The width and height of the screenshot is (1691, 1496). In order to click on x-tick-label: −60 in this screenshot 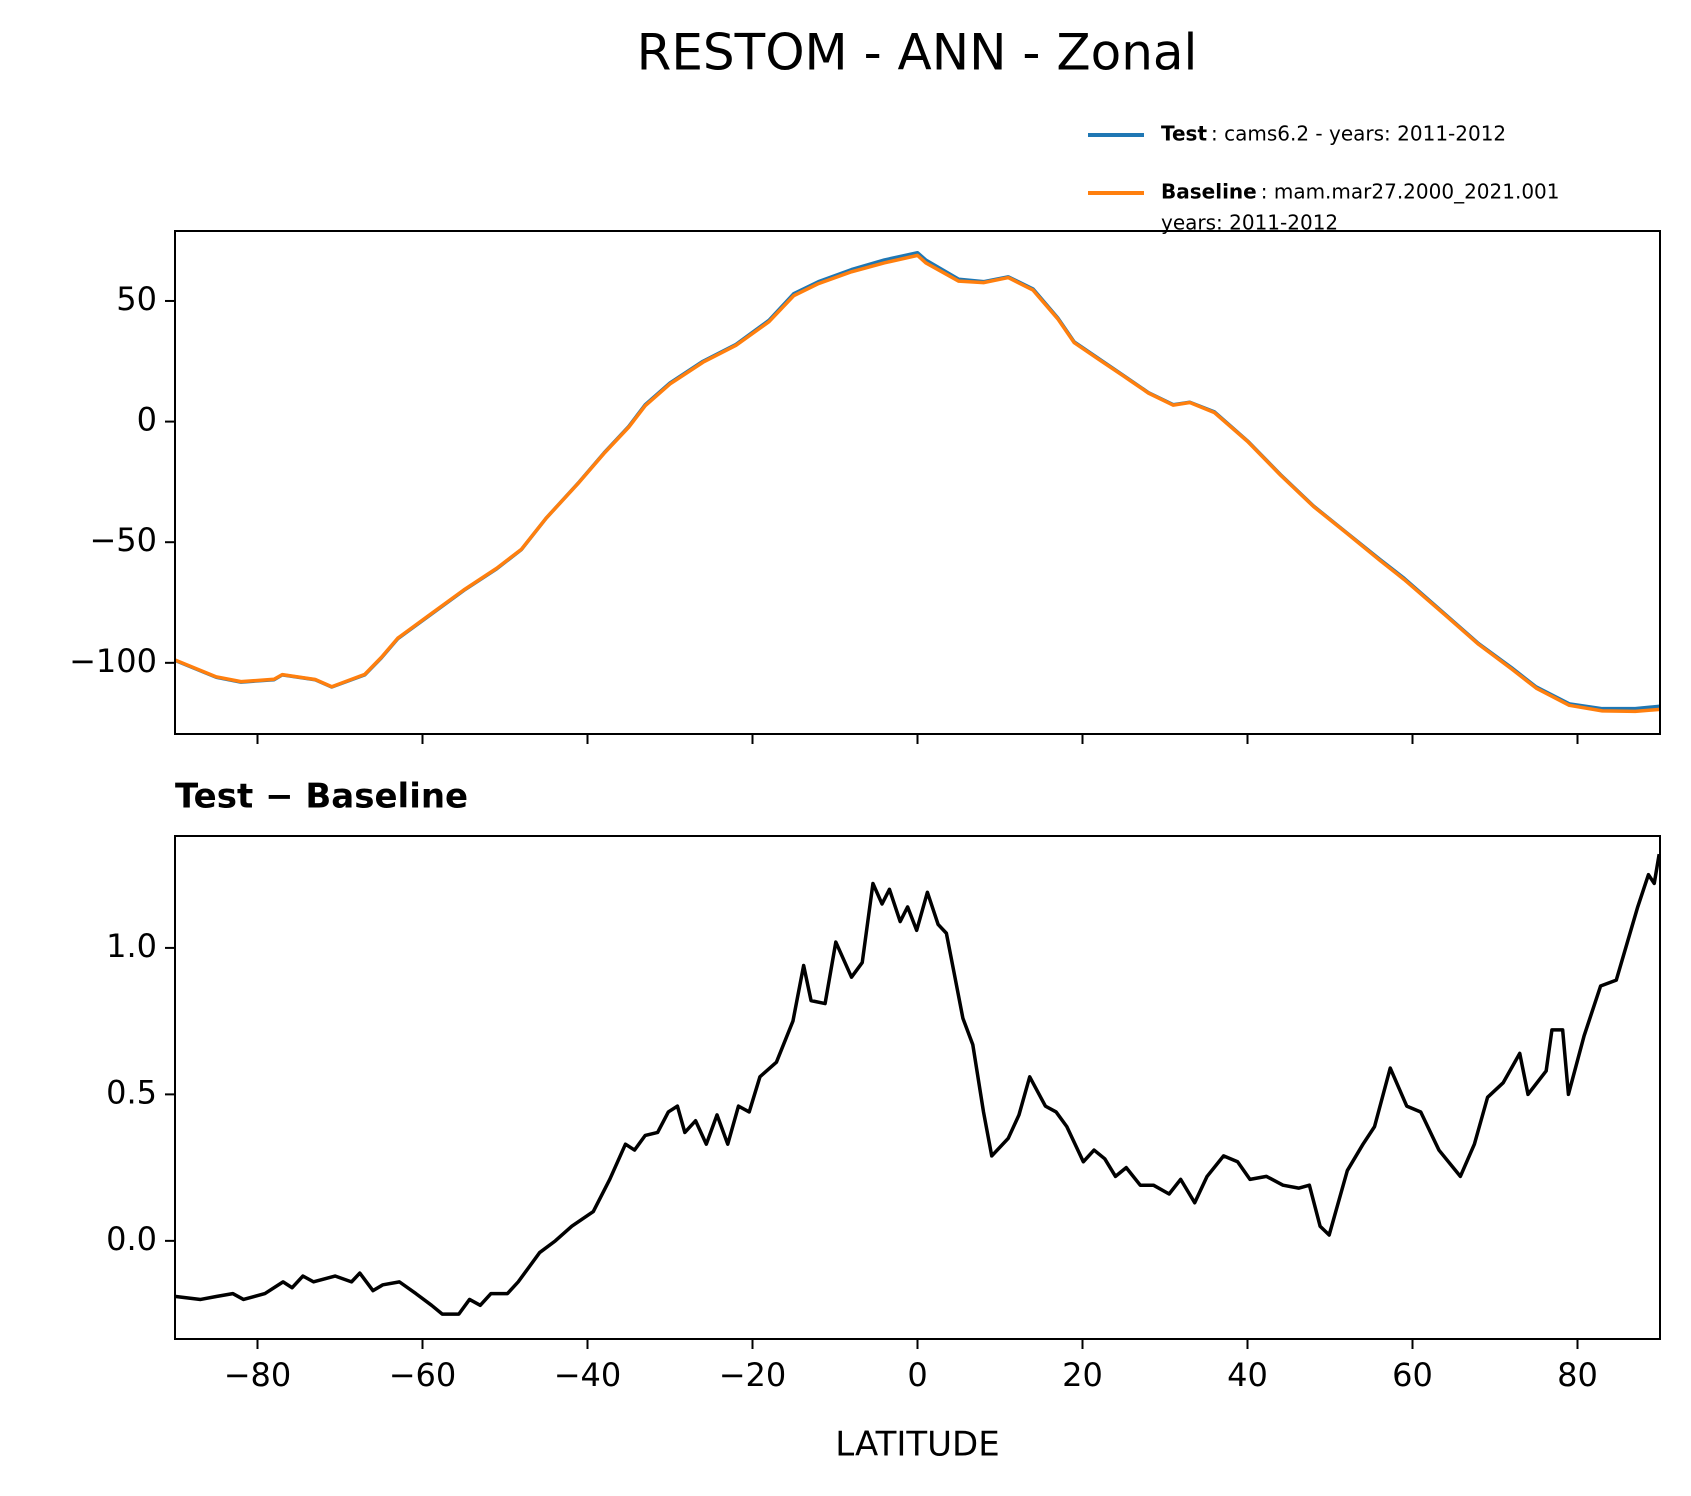, I will do `click(423, 1375)`.